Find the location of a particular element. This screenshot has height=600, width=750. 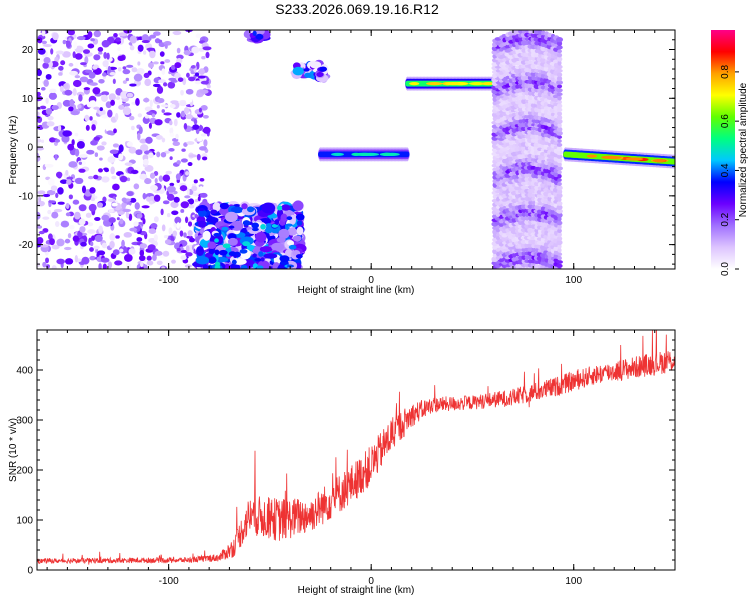

spectrogram-y-tick-label: -10 is located at coordinates (26, 196).